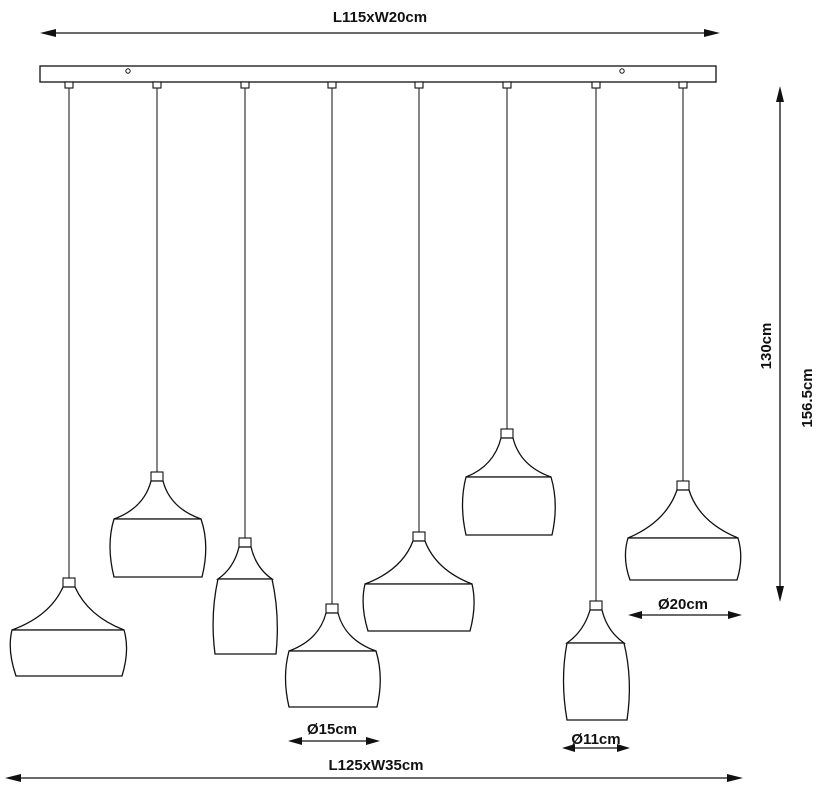 Image resolution: width=823 pixels, height=787 pixels. Describe the element at coordinates (508, 308) in the screenshot. I see `pendant-bell-right` at that location.